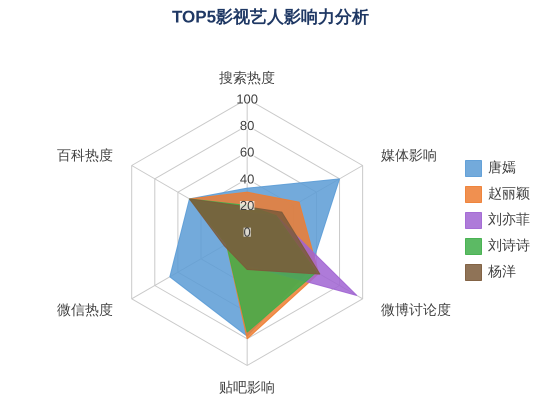 Image resolution: width=540 pixels, height=412 pixels. Describe the element at coordinates (409, 154) in the screenshot. I see `spoke-label: 媒体影响` at that location.